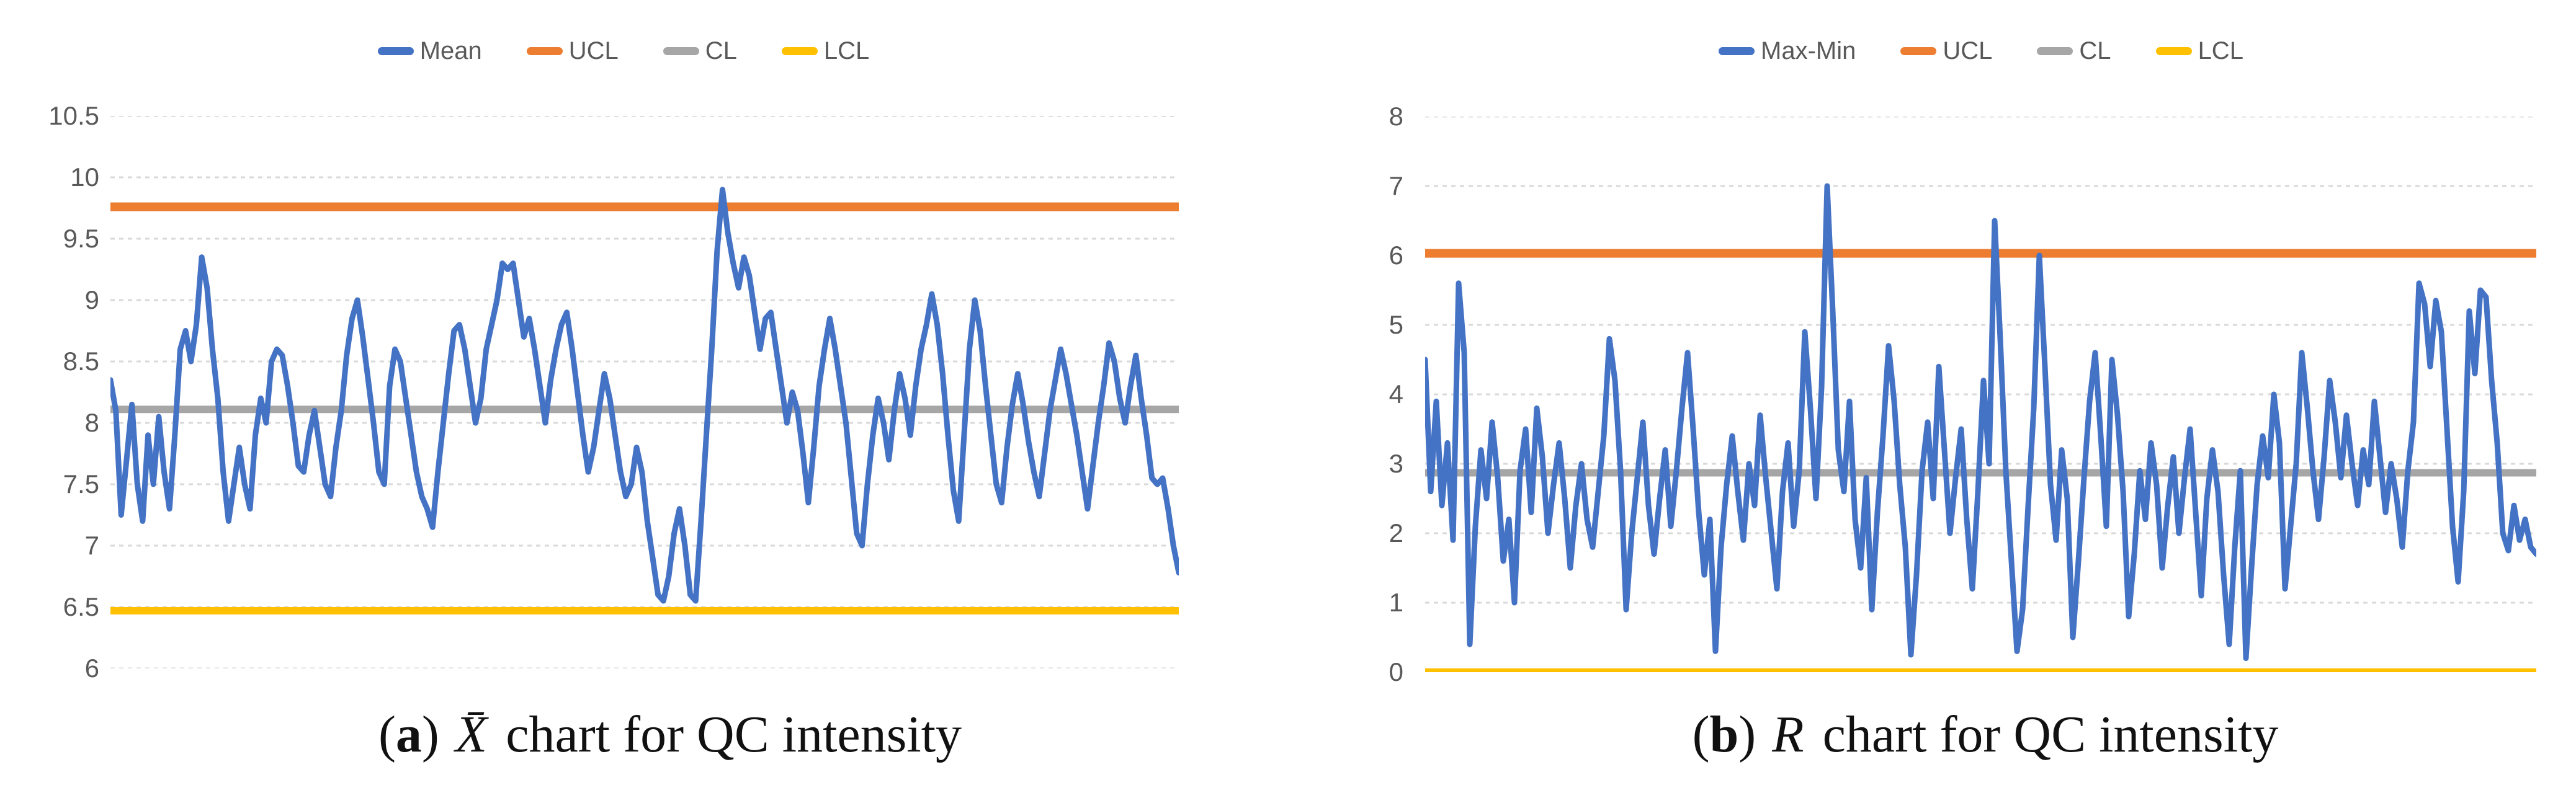 Image resolution: width=2576 pixels, height=798 pixels. What do you see at coordinates (81, 238) in the screenshot?
I see `y-tick-label: 9.5` at bounding box center [81, 238].